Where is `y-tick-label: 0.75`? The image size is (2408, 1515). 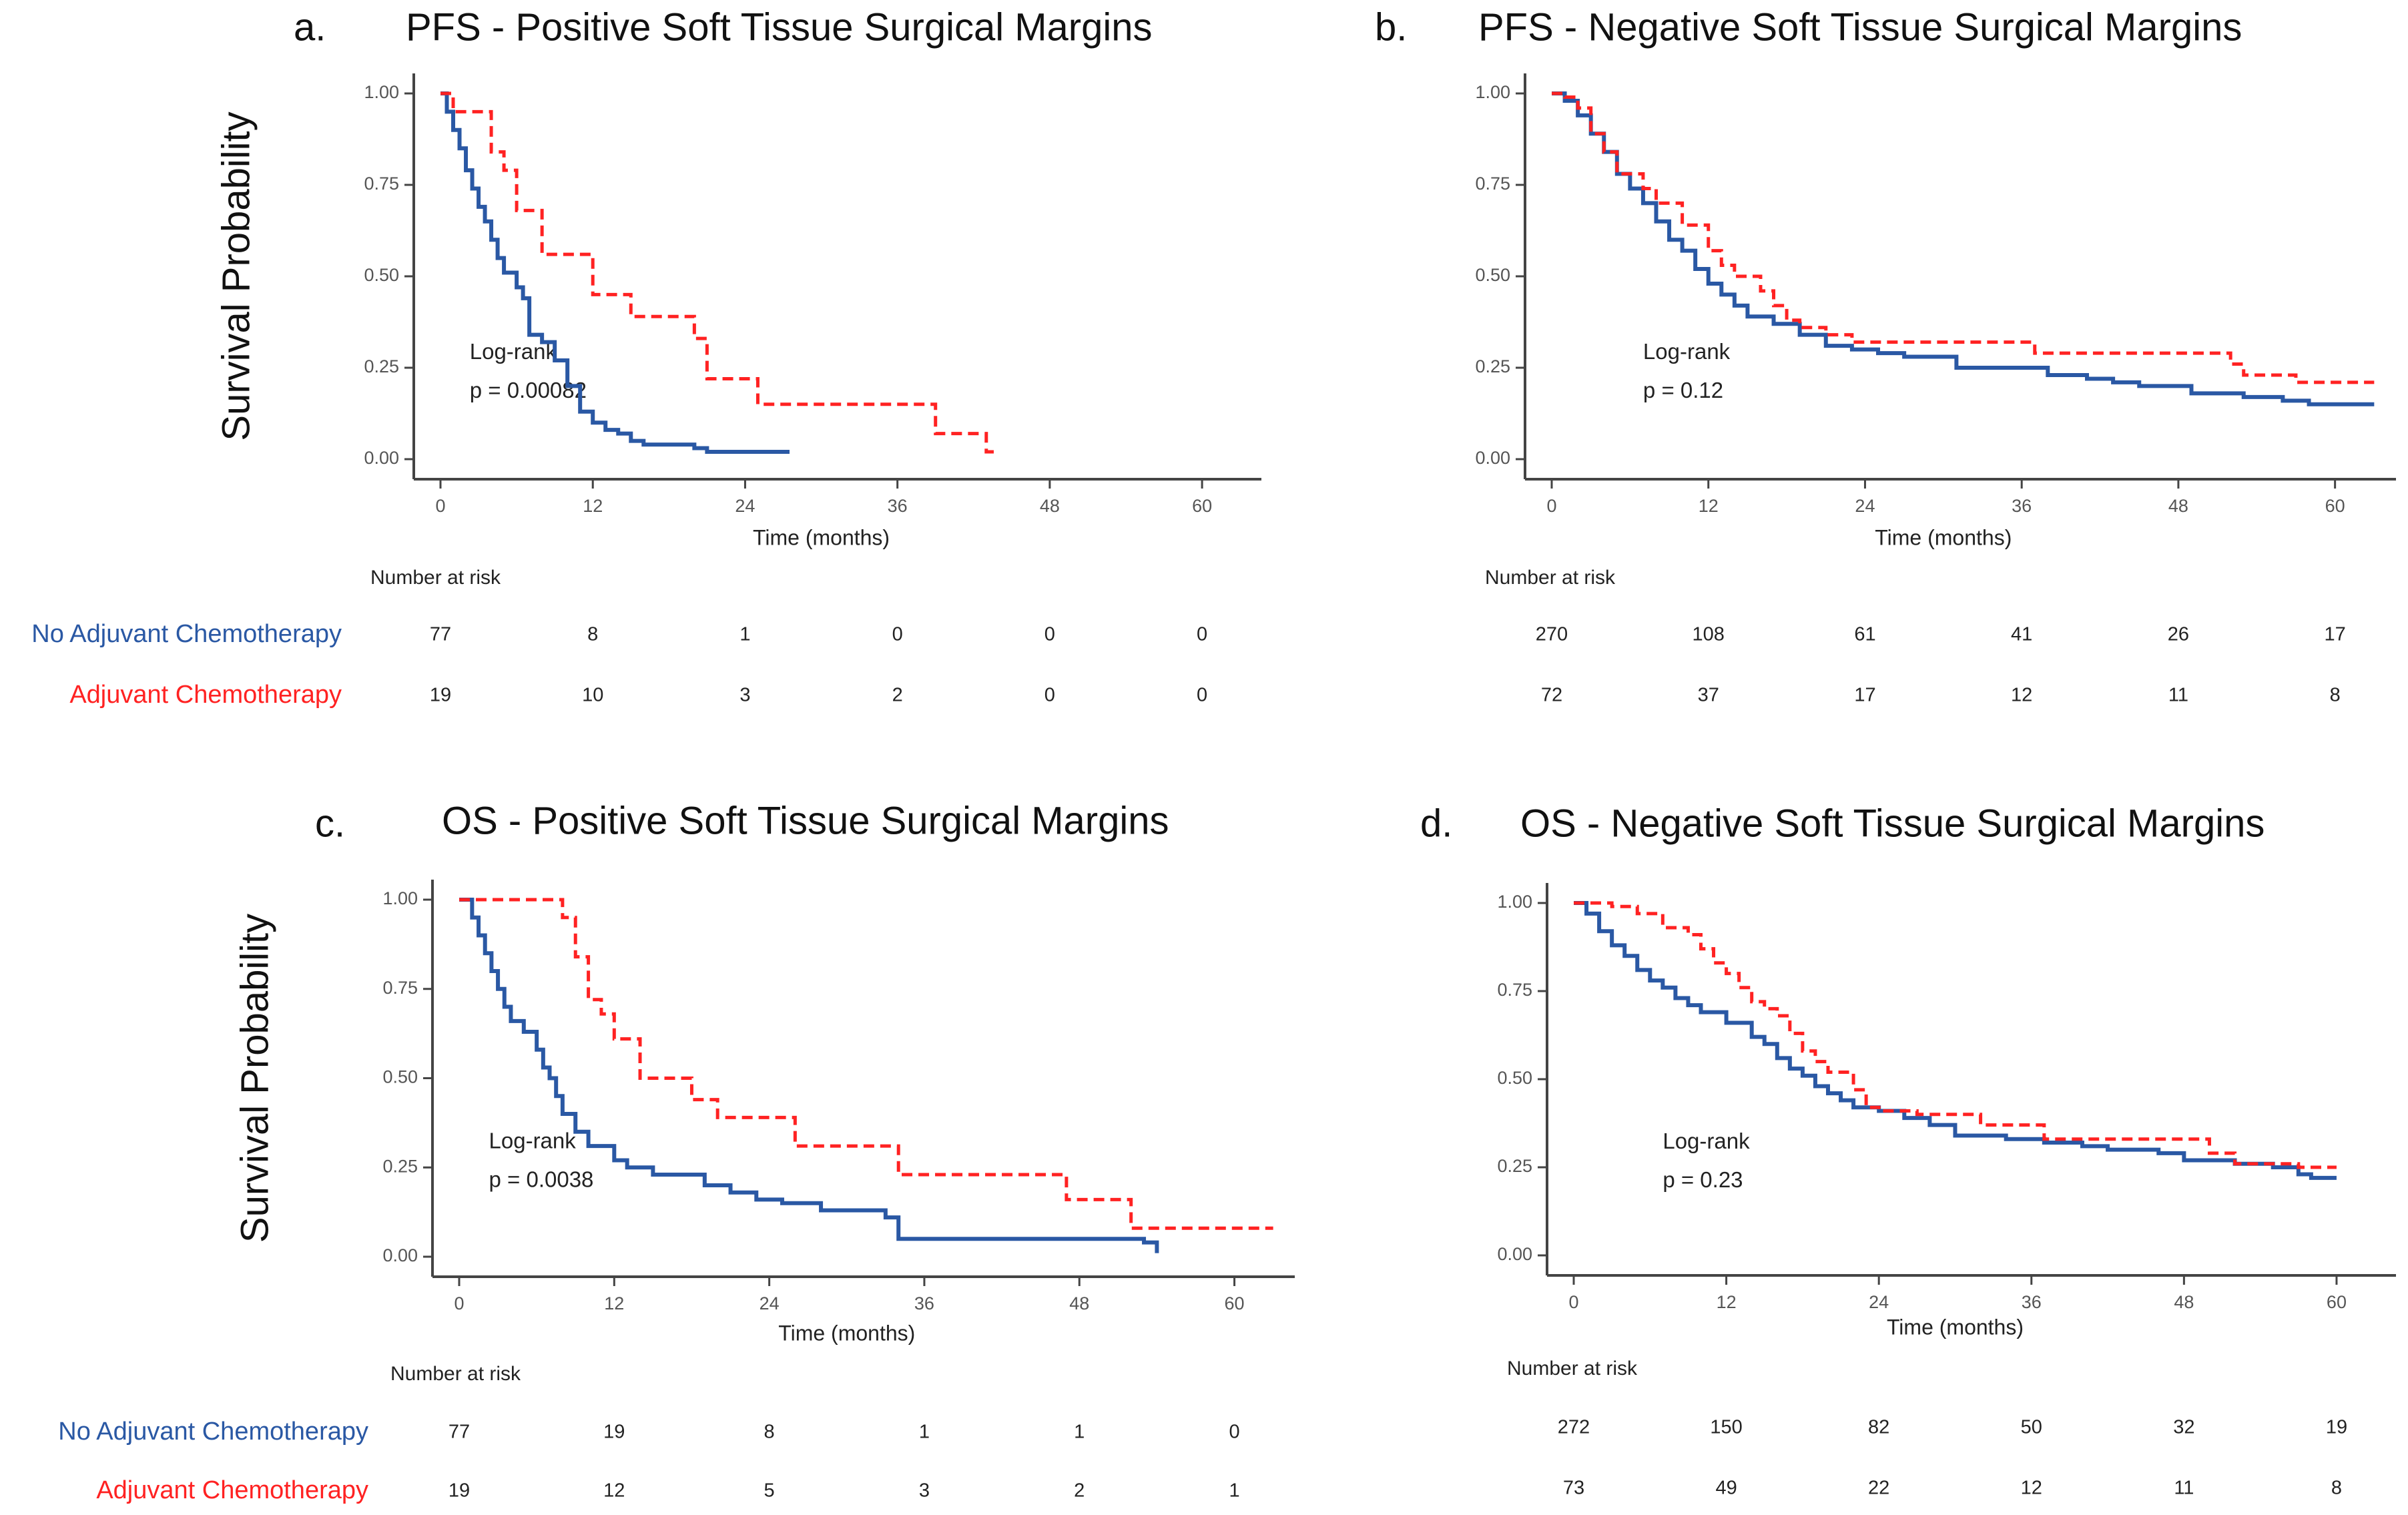
y-tick-label: 0.75 is located at coordinates (1492, 184).